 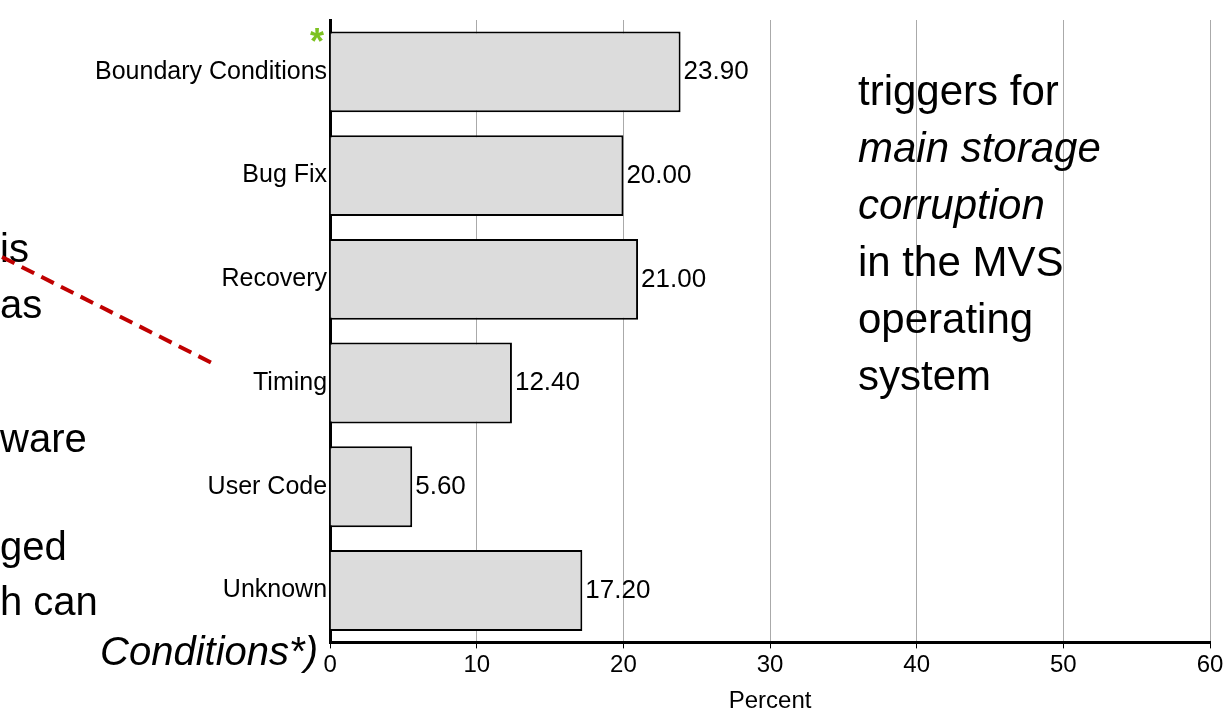 What do you see at coordinates (21, 304) in the screenshot?
I see `text: as` at bounding box center [21, 304].